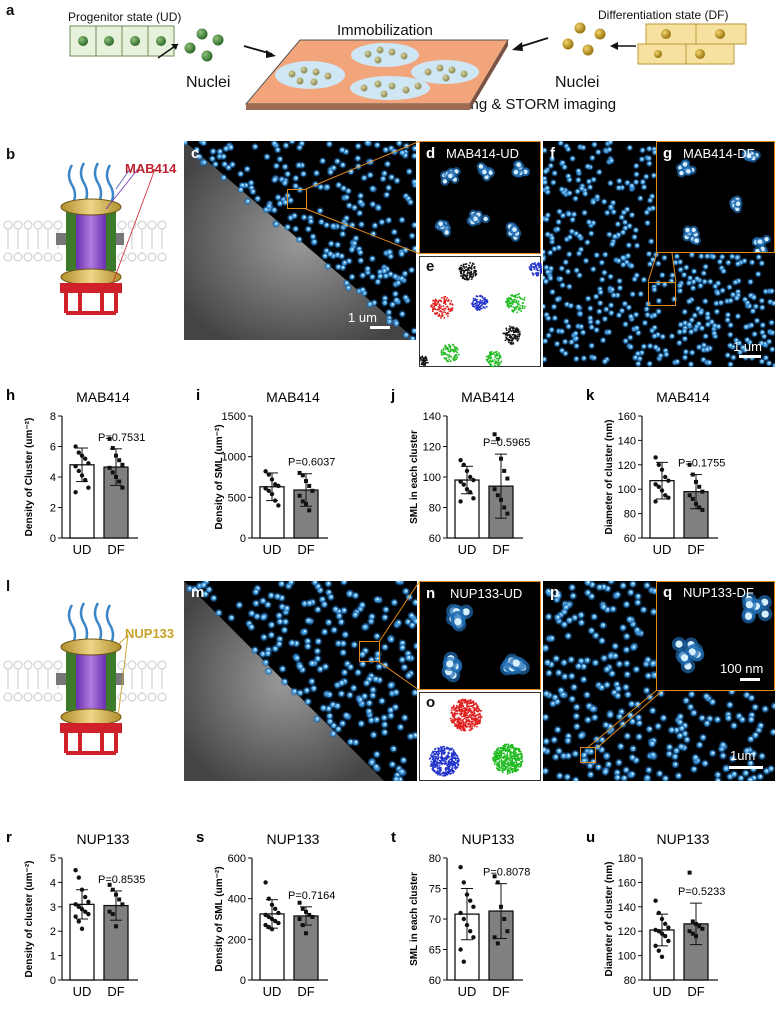 The image size is (778, 1020). Describe the element at coordinates (399, 636) in the screenshot. I see `zoom-lines-m-n` at that location.